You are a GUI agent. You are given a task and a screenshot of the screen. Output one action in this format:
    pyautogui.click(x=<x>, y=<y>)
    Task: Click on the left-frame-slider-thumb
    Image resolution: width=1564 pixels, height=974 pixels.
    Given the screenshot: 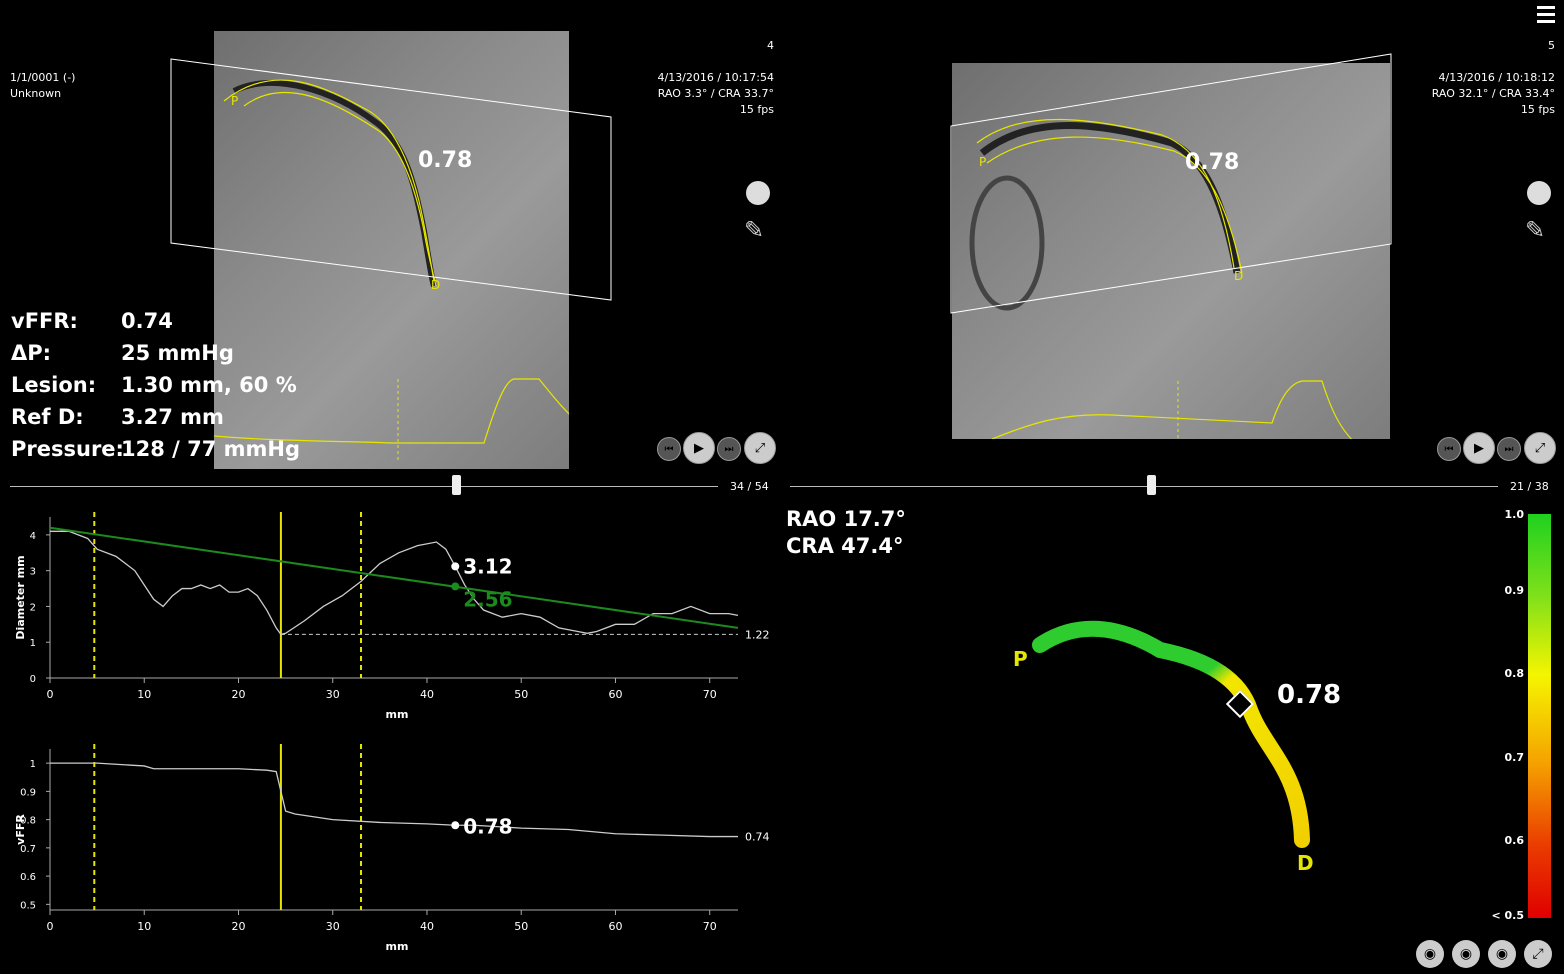 What is the action you would take?
    pyautogui.click(x=457, y=485)
    